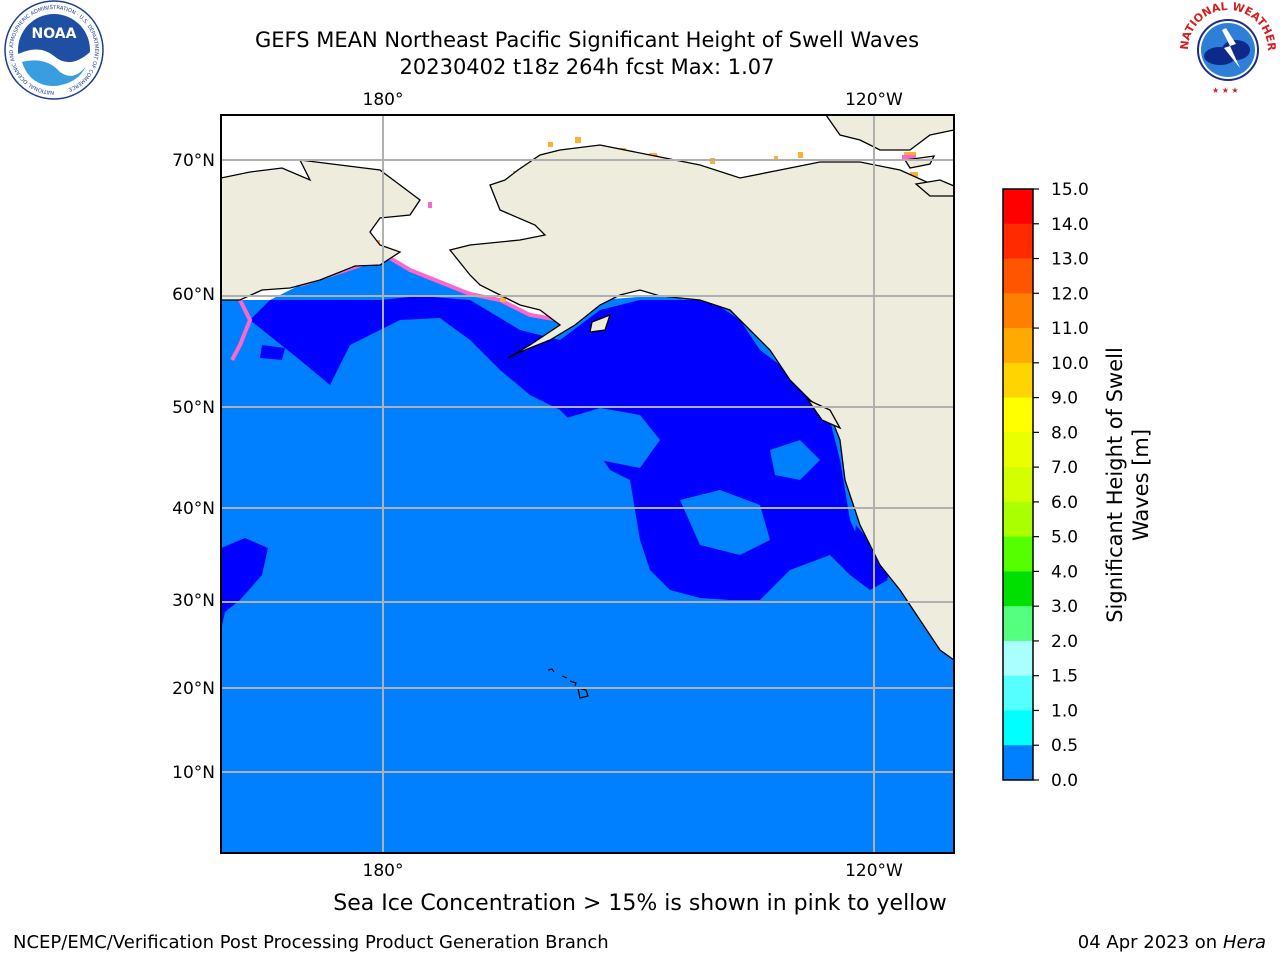 This screenshot has width=1280, height=960. What do you see at coordinates (1141, 485) in the screenshot?
I see `colorbar-label-line2: Waves [m]` at bounding box center [1141, 485].